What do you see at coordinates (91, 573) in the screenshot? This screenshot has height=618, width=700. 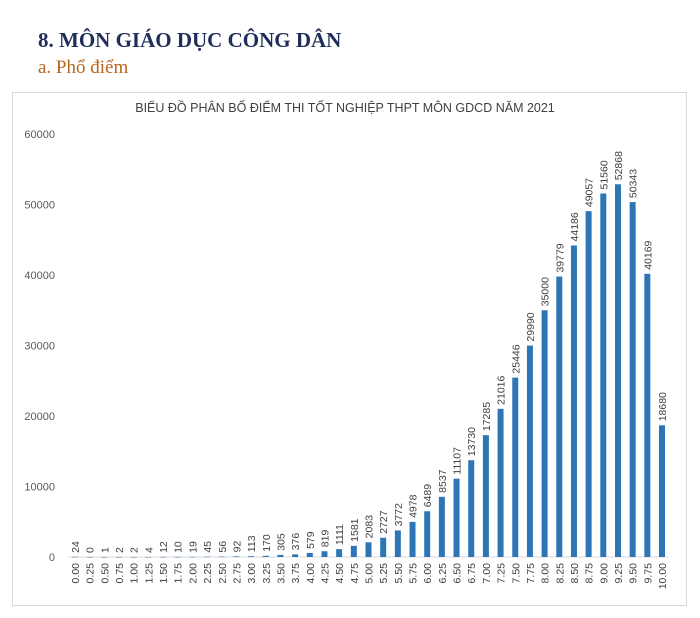 I see `x-tick-label: 0.25` at bounding box center [91, 573].